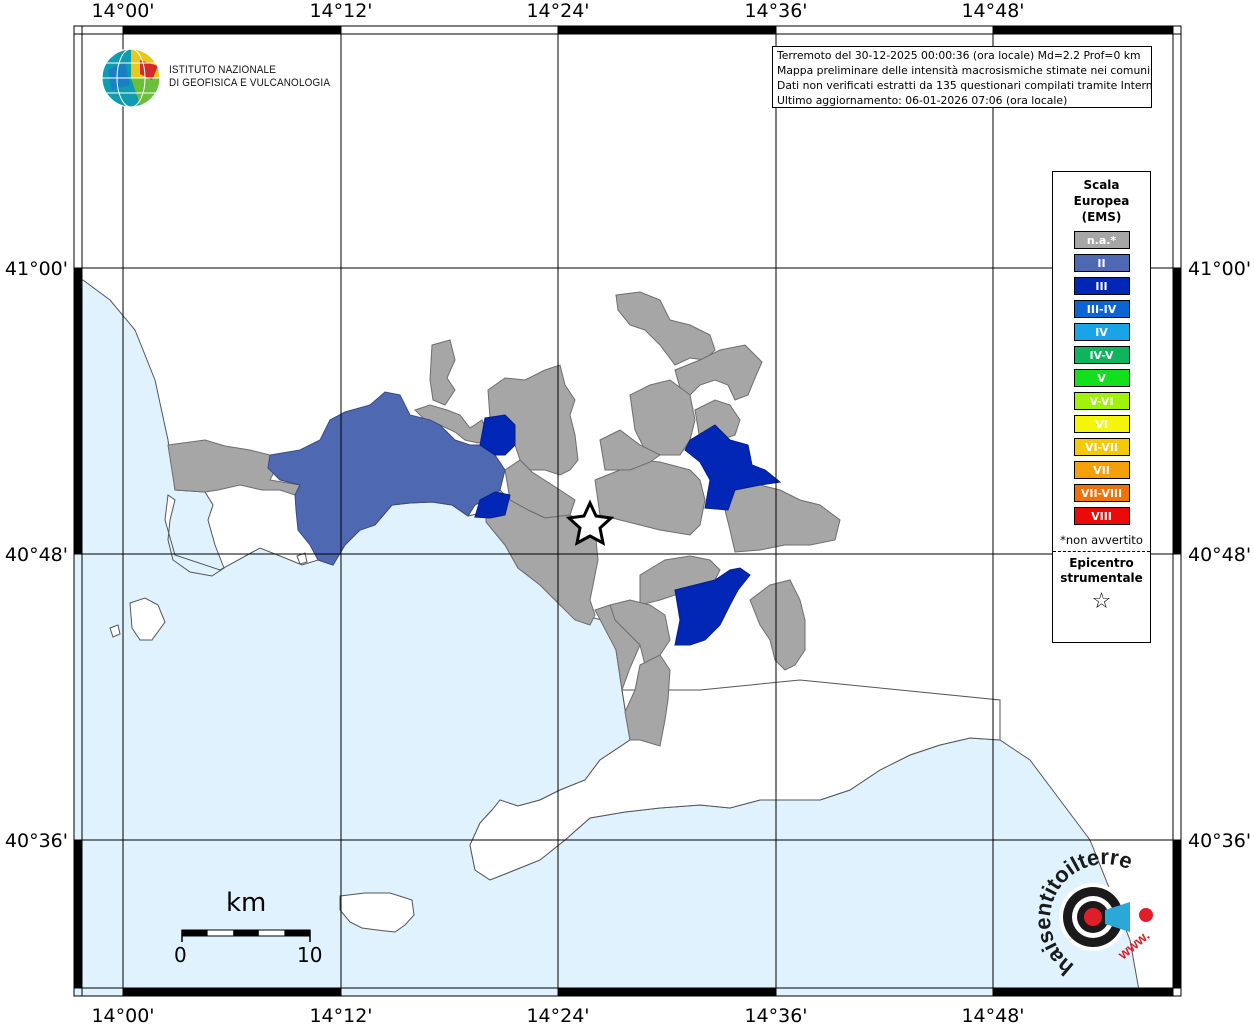 The image size is (1254, 1024). I want to click on legend-title: Scala Europea (EMS), so click(1101, 201).